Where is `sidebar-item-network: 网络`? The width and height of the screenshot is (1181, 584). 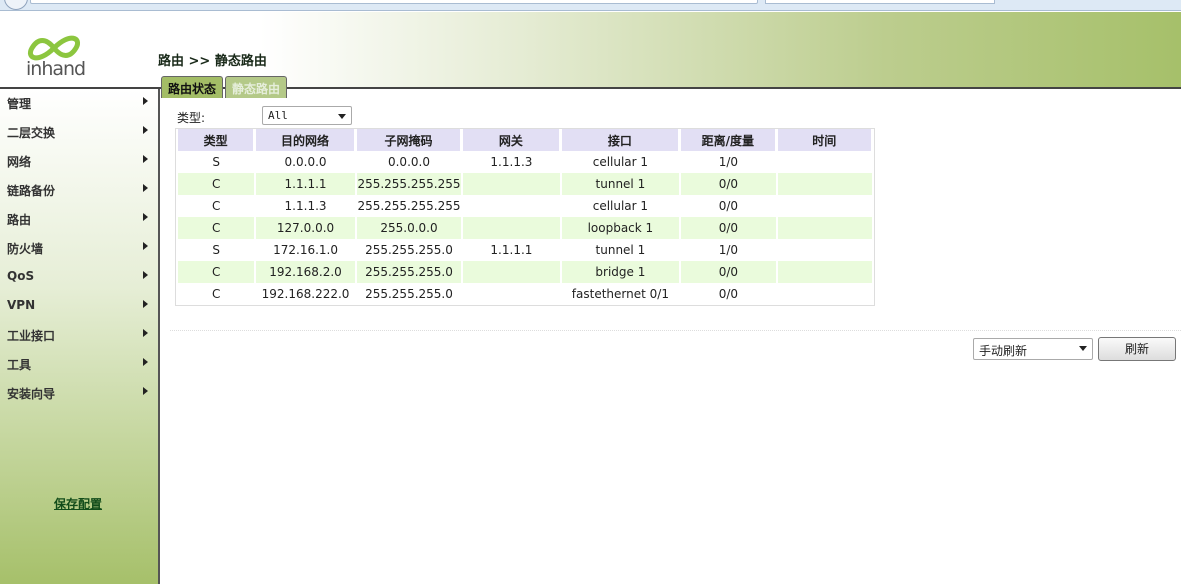
sidebar-item-network: 网络 is located at coordinates (79, 161).